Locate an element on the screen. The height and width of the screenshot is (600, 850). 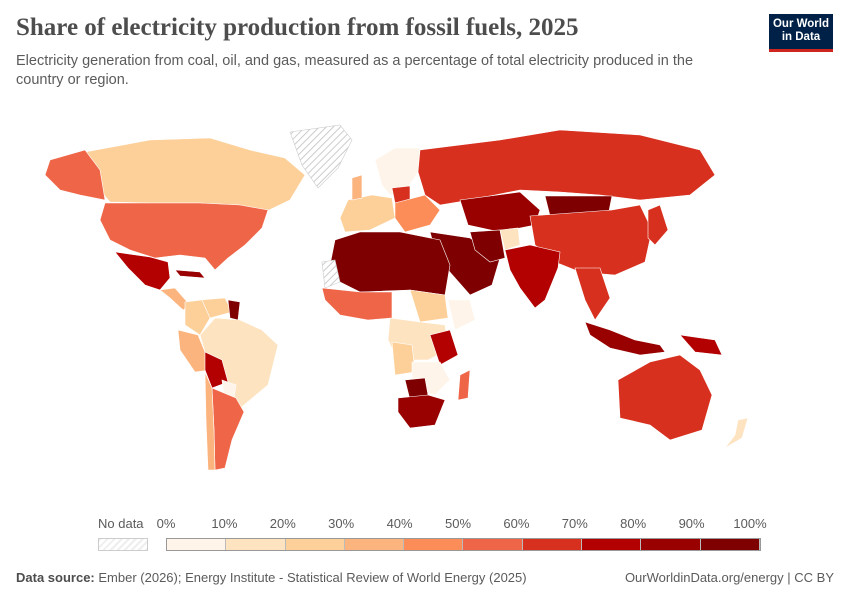
no-data-swatch is located at coordinates (123, 544).